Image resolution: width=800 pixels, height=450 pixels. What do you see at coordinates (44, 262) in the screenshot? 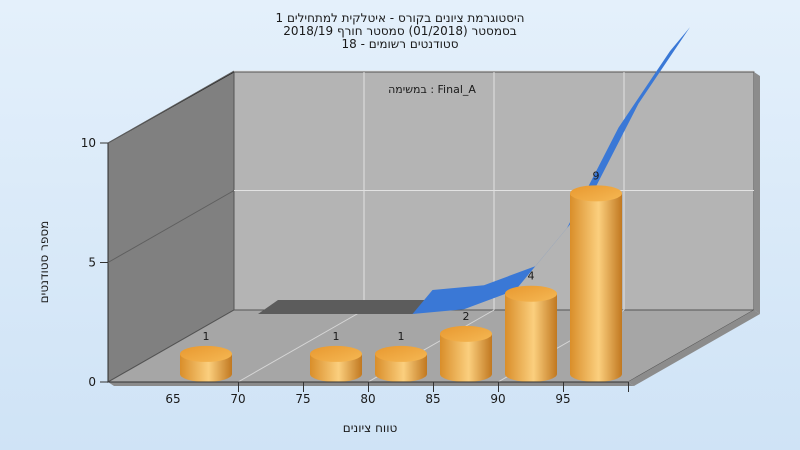
I see `y-axis-label: מספר סטודנטים` at bounding box center [44, 262].